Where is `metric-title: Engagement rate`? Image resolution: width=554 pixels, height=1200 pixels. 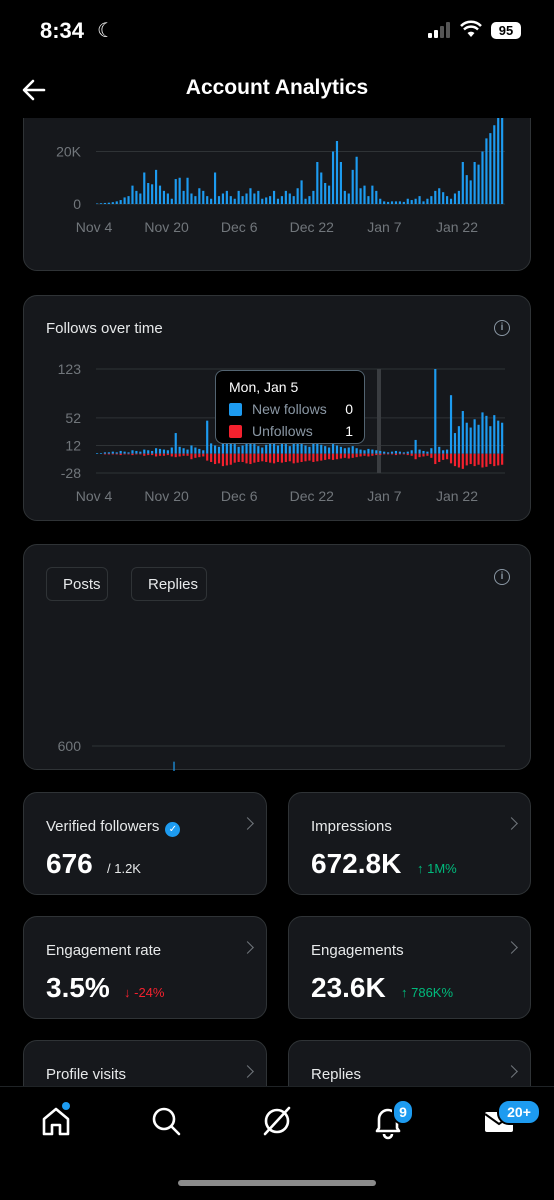
metric-title: Engagement rate is located at coordinates (104, 950).